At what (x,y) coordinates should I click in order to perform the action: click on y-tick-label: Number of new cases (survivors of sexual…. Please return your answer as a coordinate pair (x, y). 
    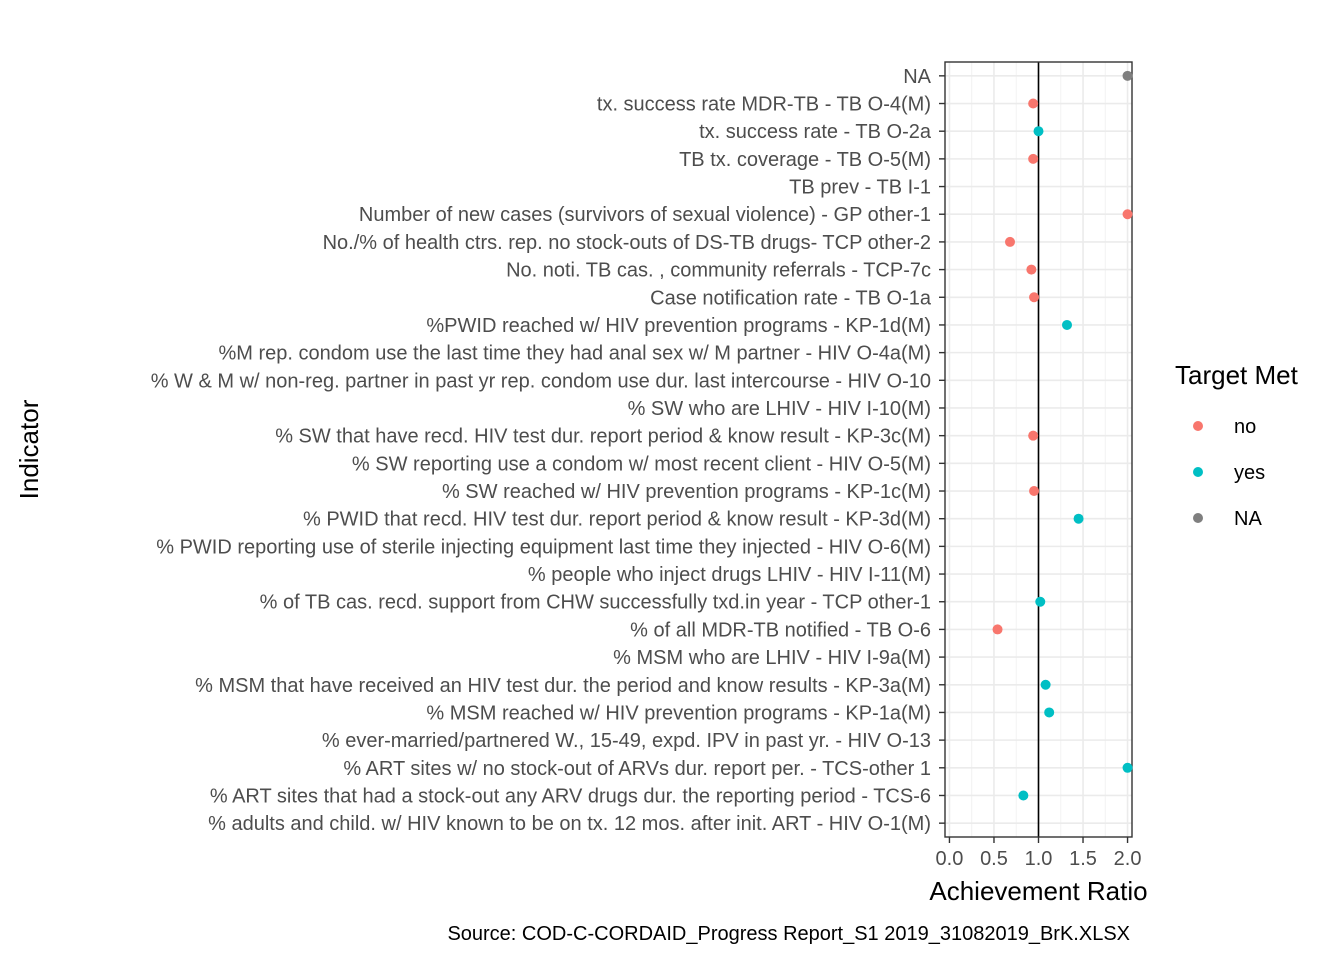
    Looking at the image, I should click on (645, 215).